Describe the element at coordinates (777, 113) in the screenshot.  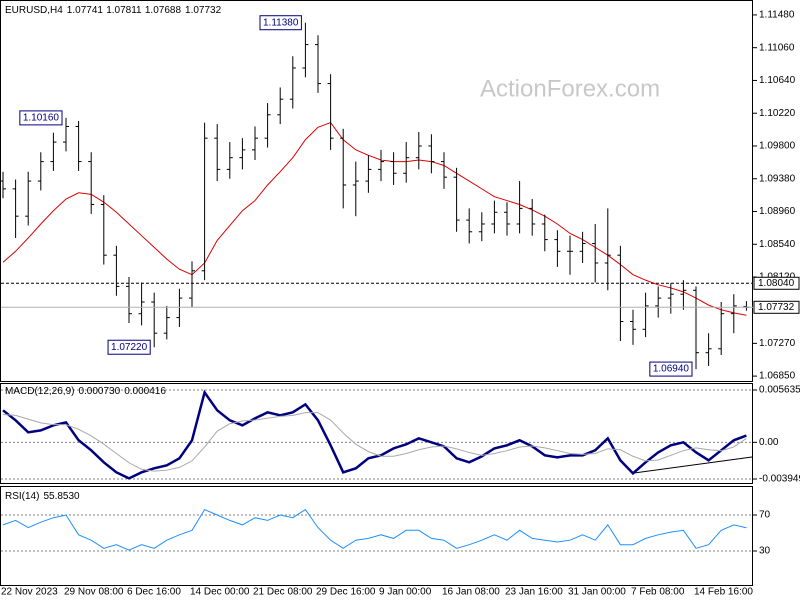
I see `y-tick-label: 1.10220` at that location.